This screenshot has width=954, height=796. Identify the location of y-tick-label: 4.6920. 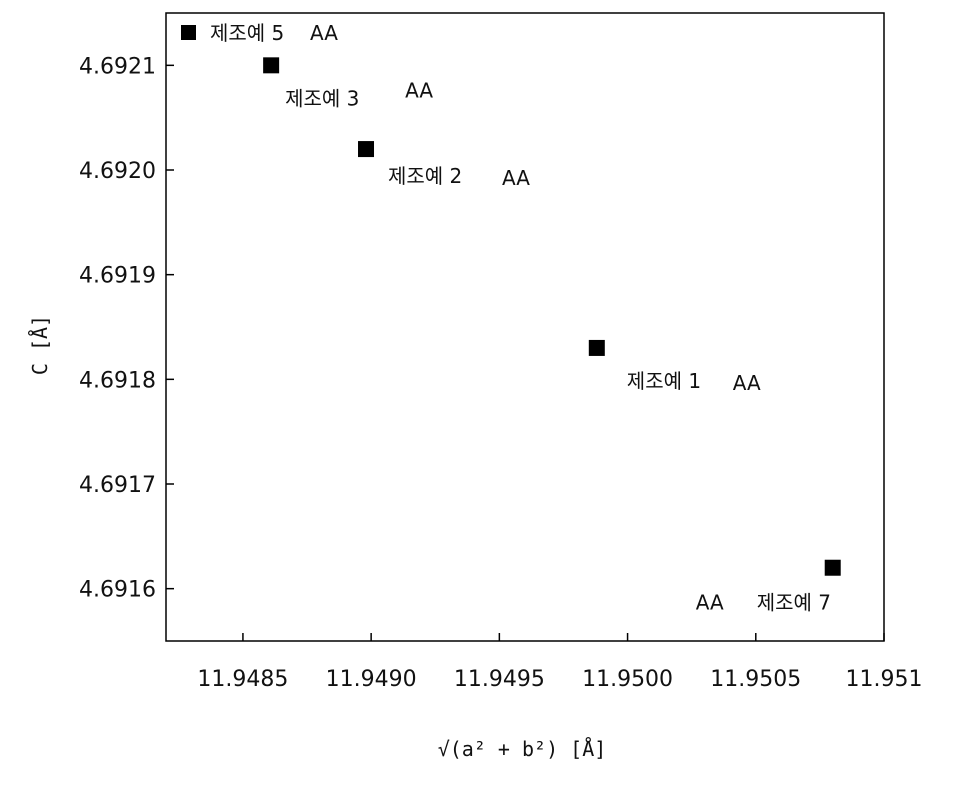
(117, 171).